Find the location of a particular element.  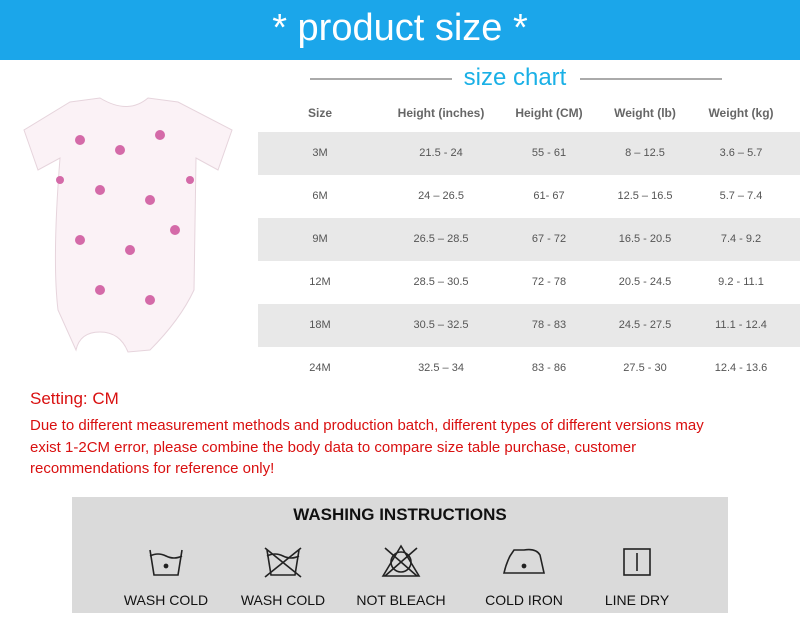

table-cell: 12.5 – 16.5 is located at coordinates (645, 196).